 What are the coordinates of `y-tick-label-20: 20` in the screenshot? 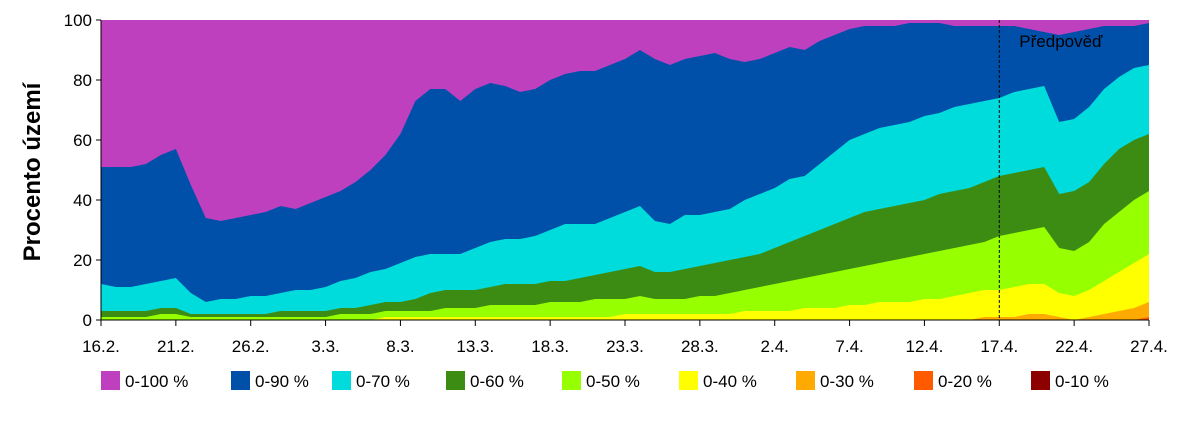 It's located at (82, 260).